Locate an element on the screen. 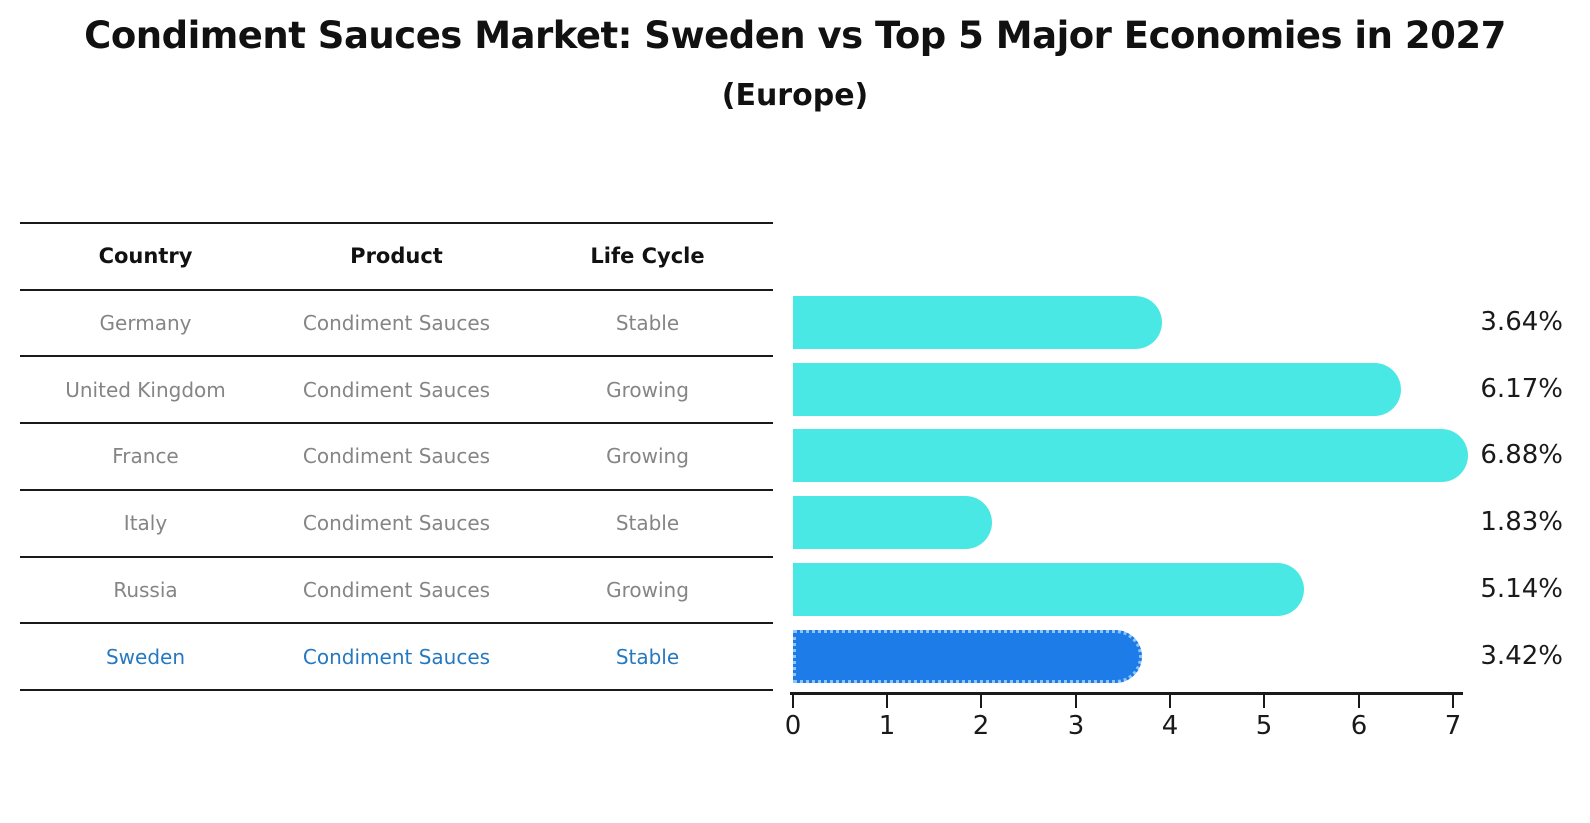 Image resolution: width=1590 pixels, height=823 pixels. table-cell-country: Germany is located at coordinates (145, 324).